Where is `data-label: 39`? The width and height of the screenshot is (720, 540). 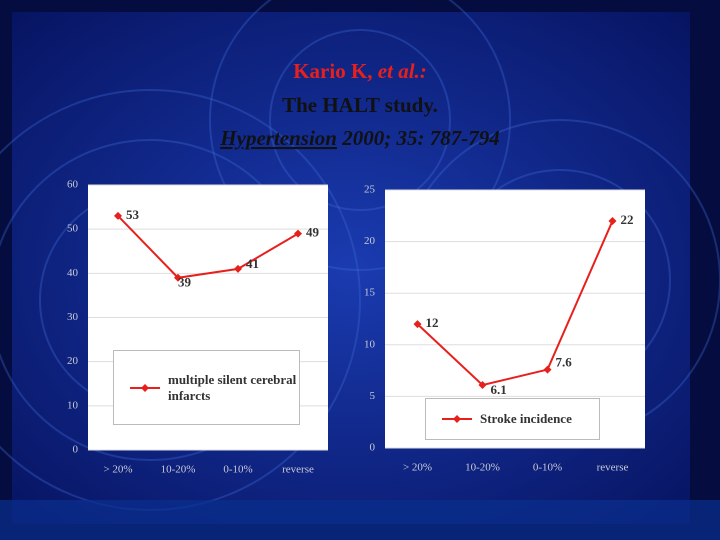
data-label: 39 is located at coordinates (185, 282).